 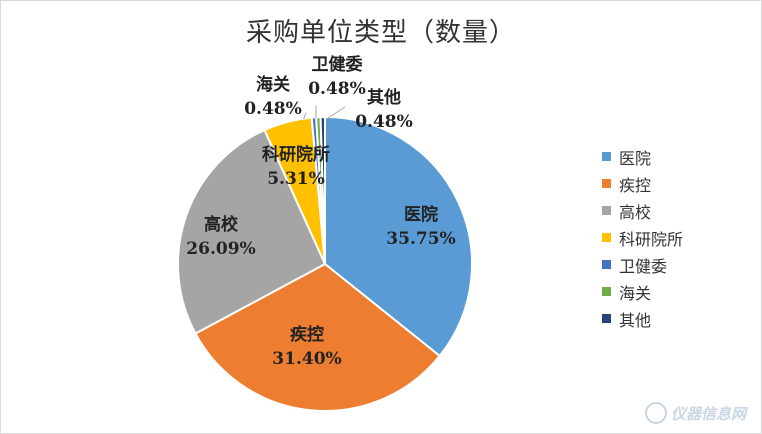 What do you see at coordinates (708, 413) in the screenshot?
I see `watermark-text: 仪器信息网` at bounding box center [708, 413].